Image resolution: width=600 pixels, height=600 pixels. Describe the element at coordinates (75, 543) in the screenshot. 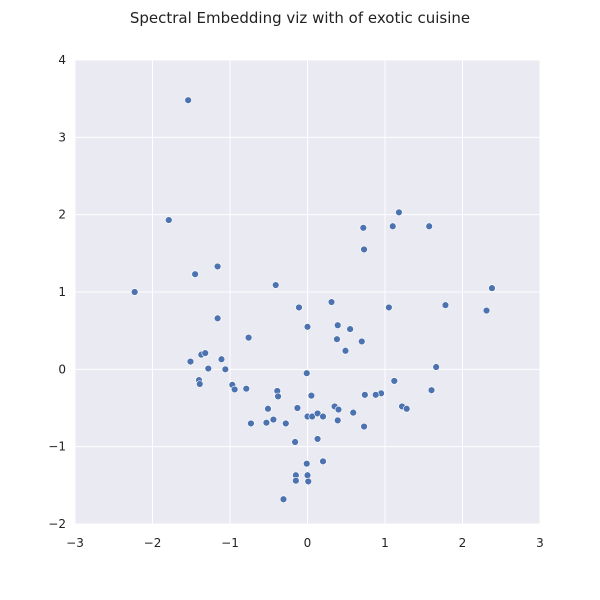

I see `x-tick-label: −3` at that location.